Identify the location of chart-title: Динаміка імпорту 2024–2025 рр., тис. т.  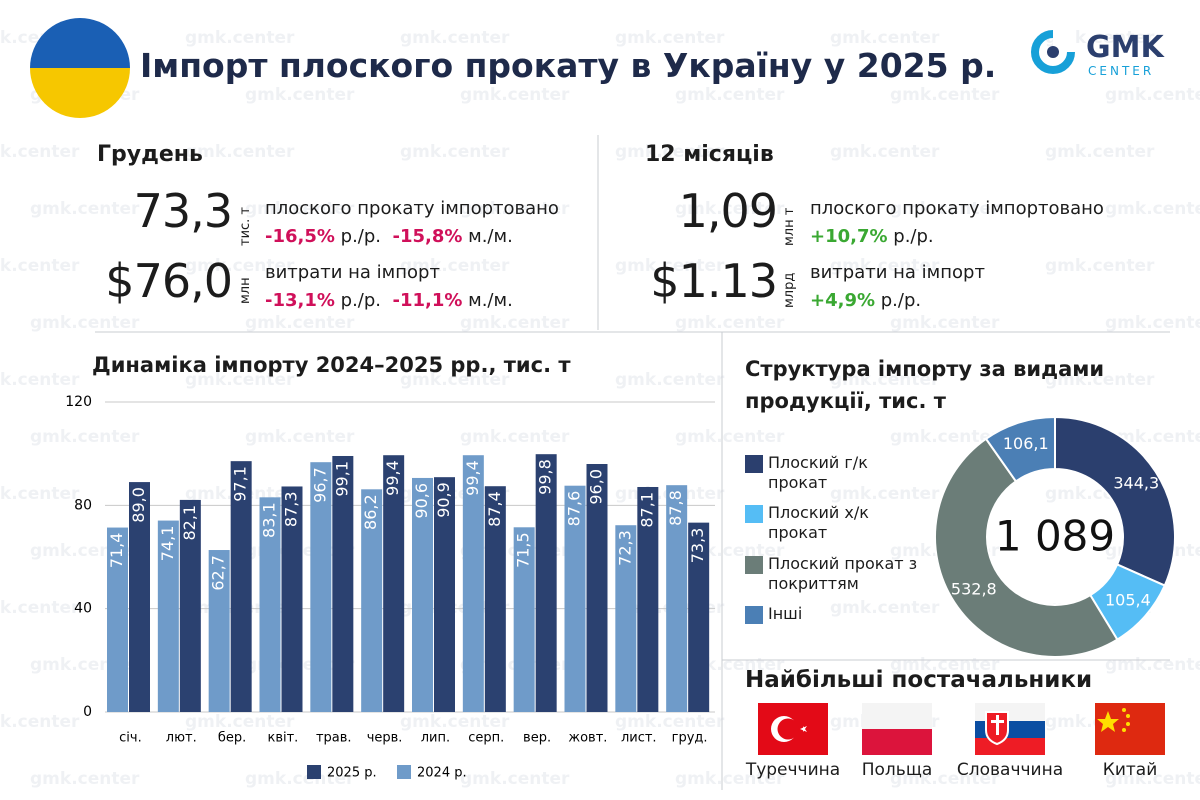
(331, 365).